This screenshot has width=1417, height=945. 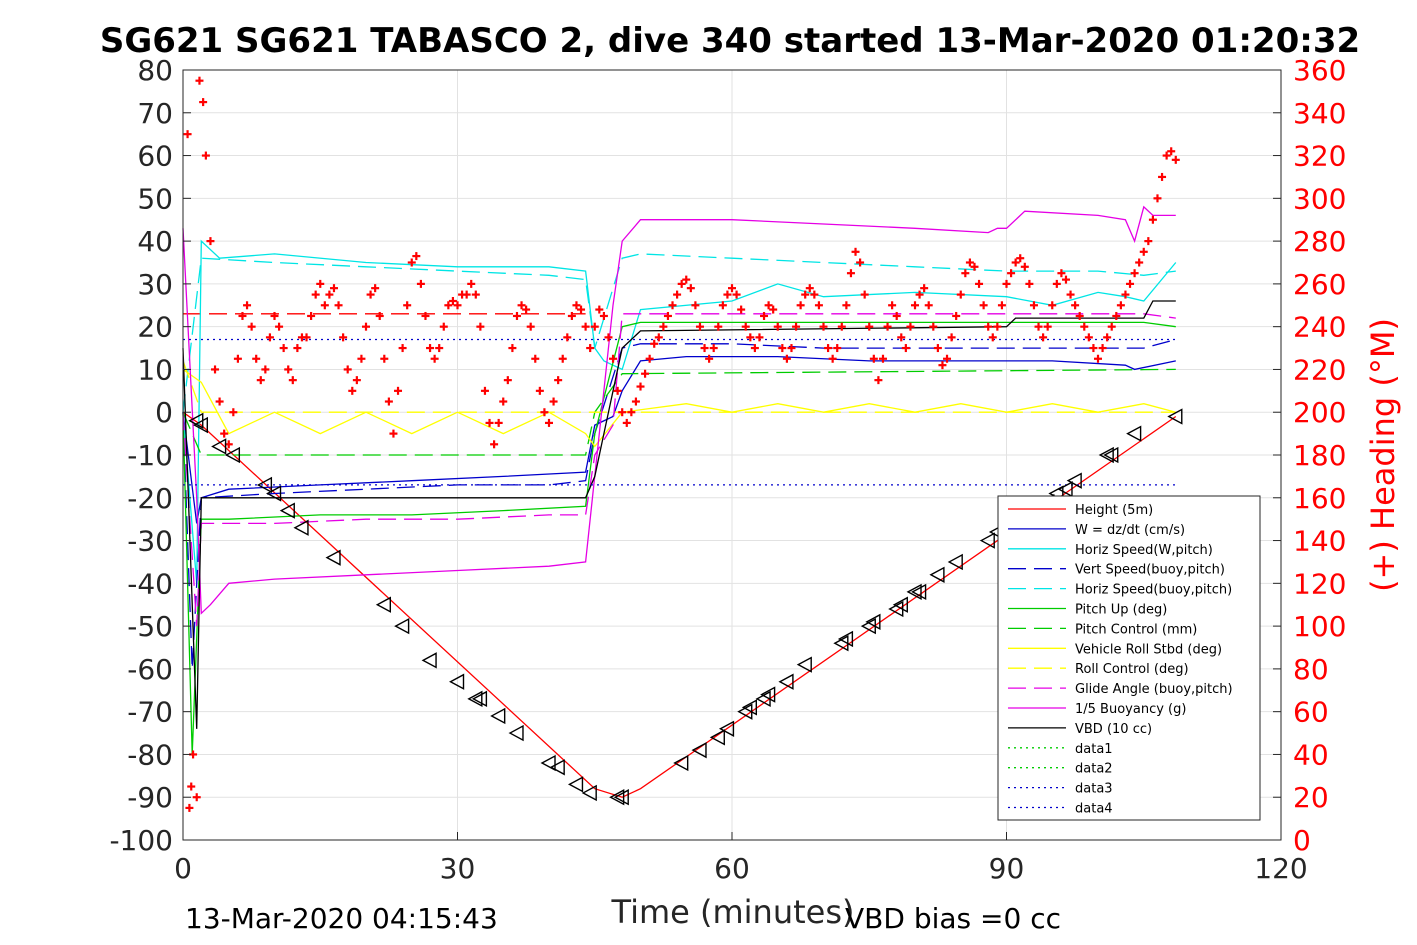 What do you see at coordinates (150, 498) in the screenshot?
I see `y-tick-label: -20` at bounding box center [150, 498].